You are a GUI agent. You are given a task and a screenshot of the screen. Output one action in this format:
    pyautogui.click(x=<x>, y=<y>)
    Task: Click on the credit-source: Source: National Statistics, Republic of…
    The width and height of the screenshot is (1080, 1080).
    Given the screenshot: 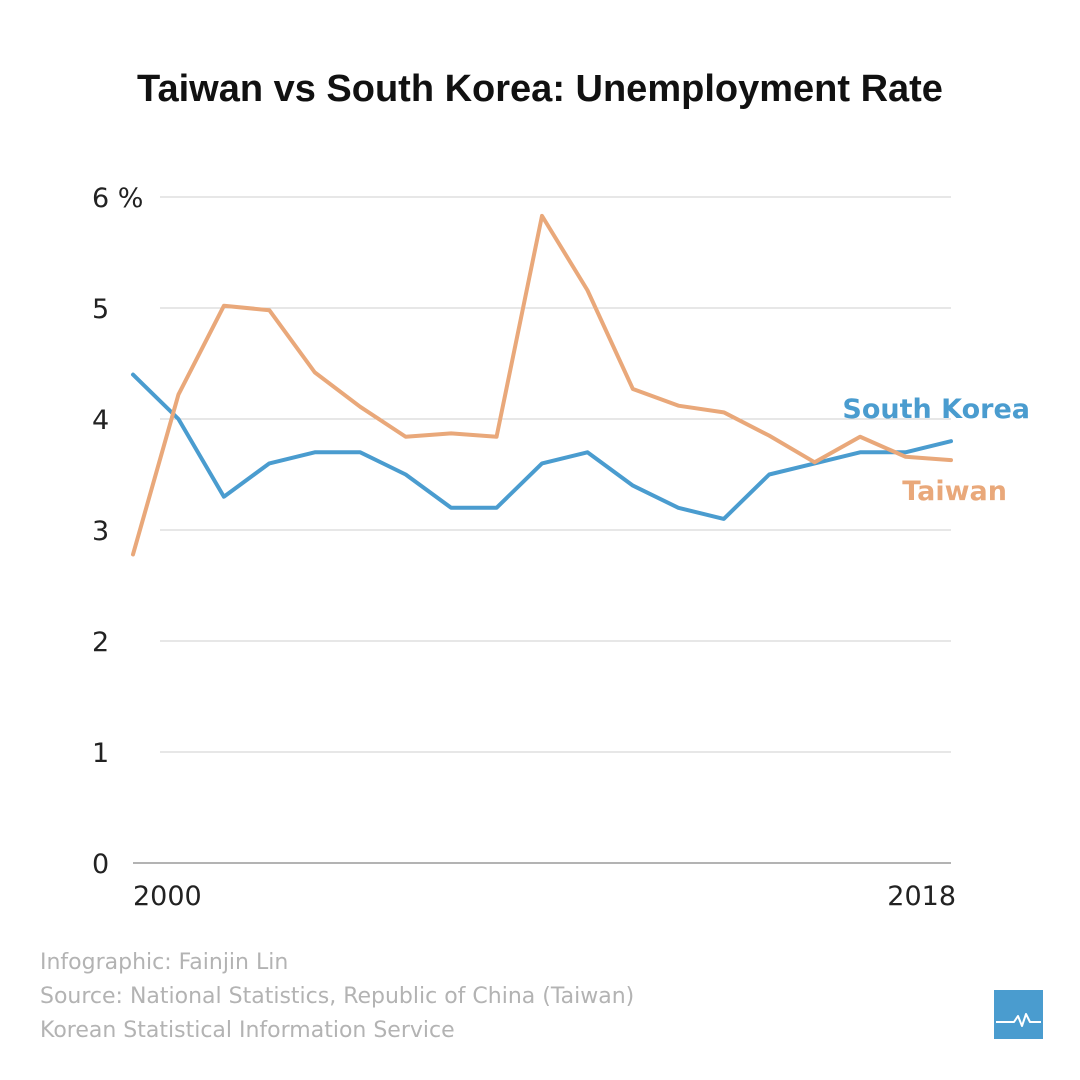 What is the action you would take?
    pyautogui.click(x=337, y=996)
    